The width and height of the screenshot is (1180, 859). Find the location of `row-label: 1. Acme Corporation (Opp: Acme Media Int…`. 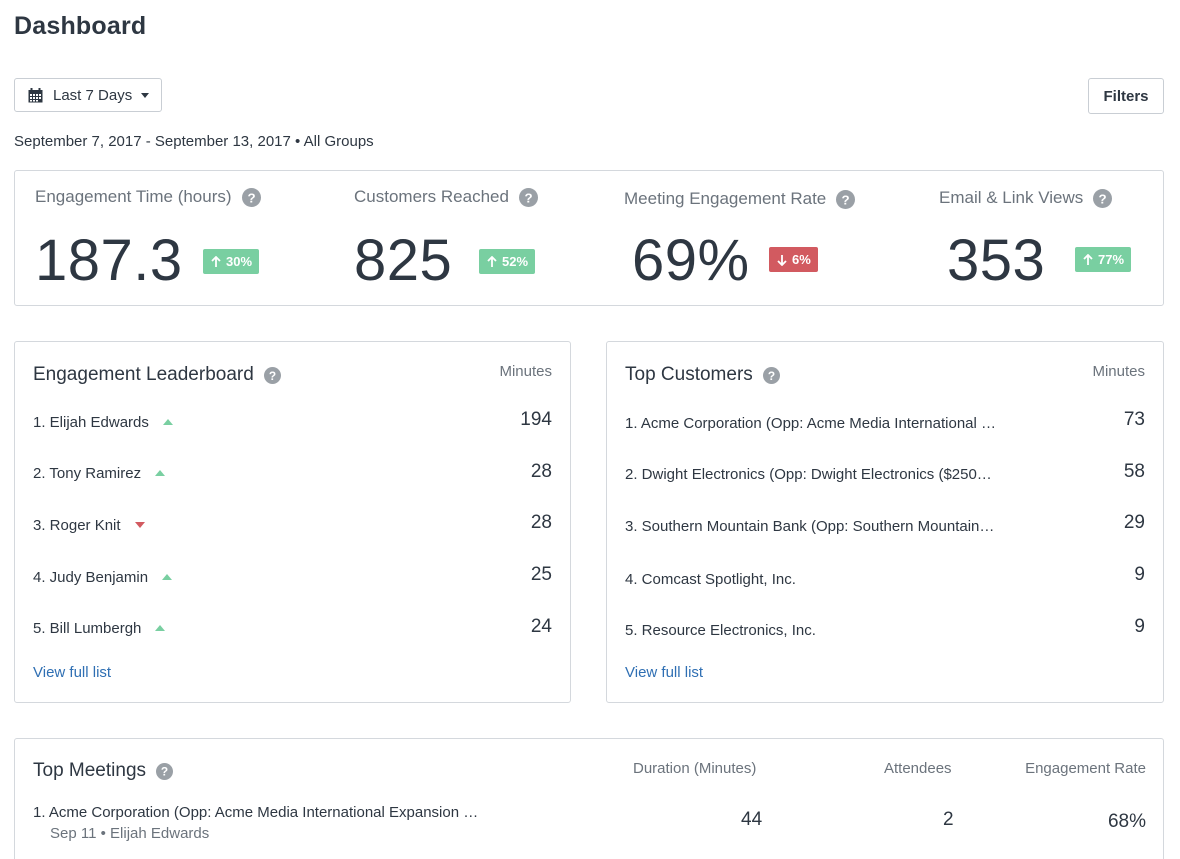

row-label: 1. Acme Corporation (Opp: Acme Media Int… is located at coordinates (811, 423).